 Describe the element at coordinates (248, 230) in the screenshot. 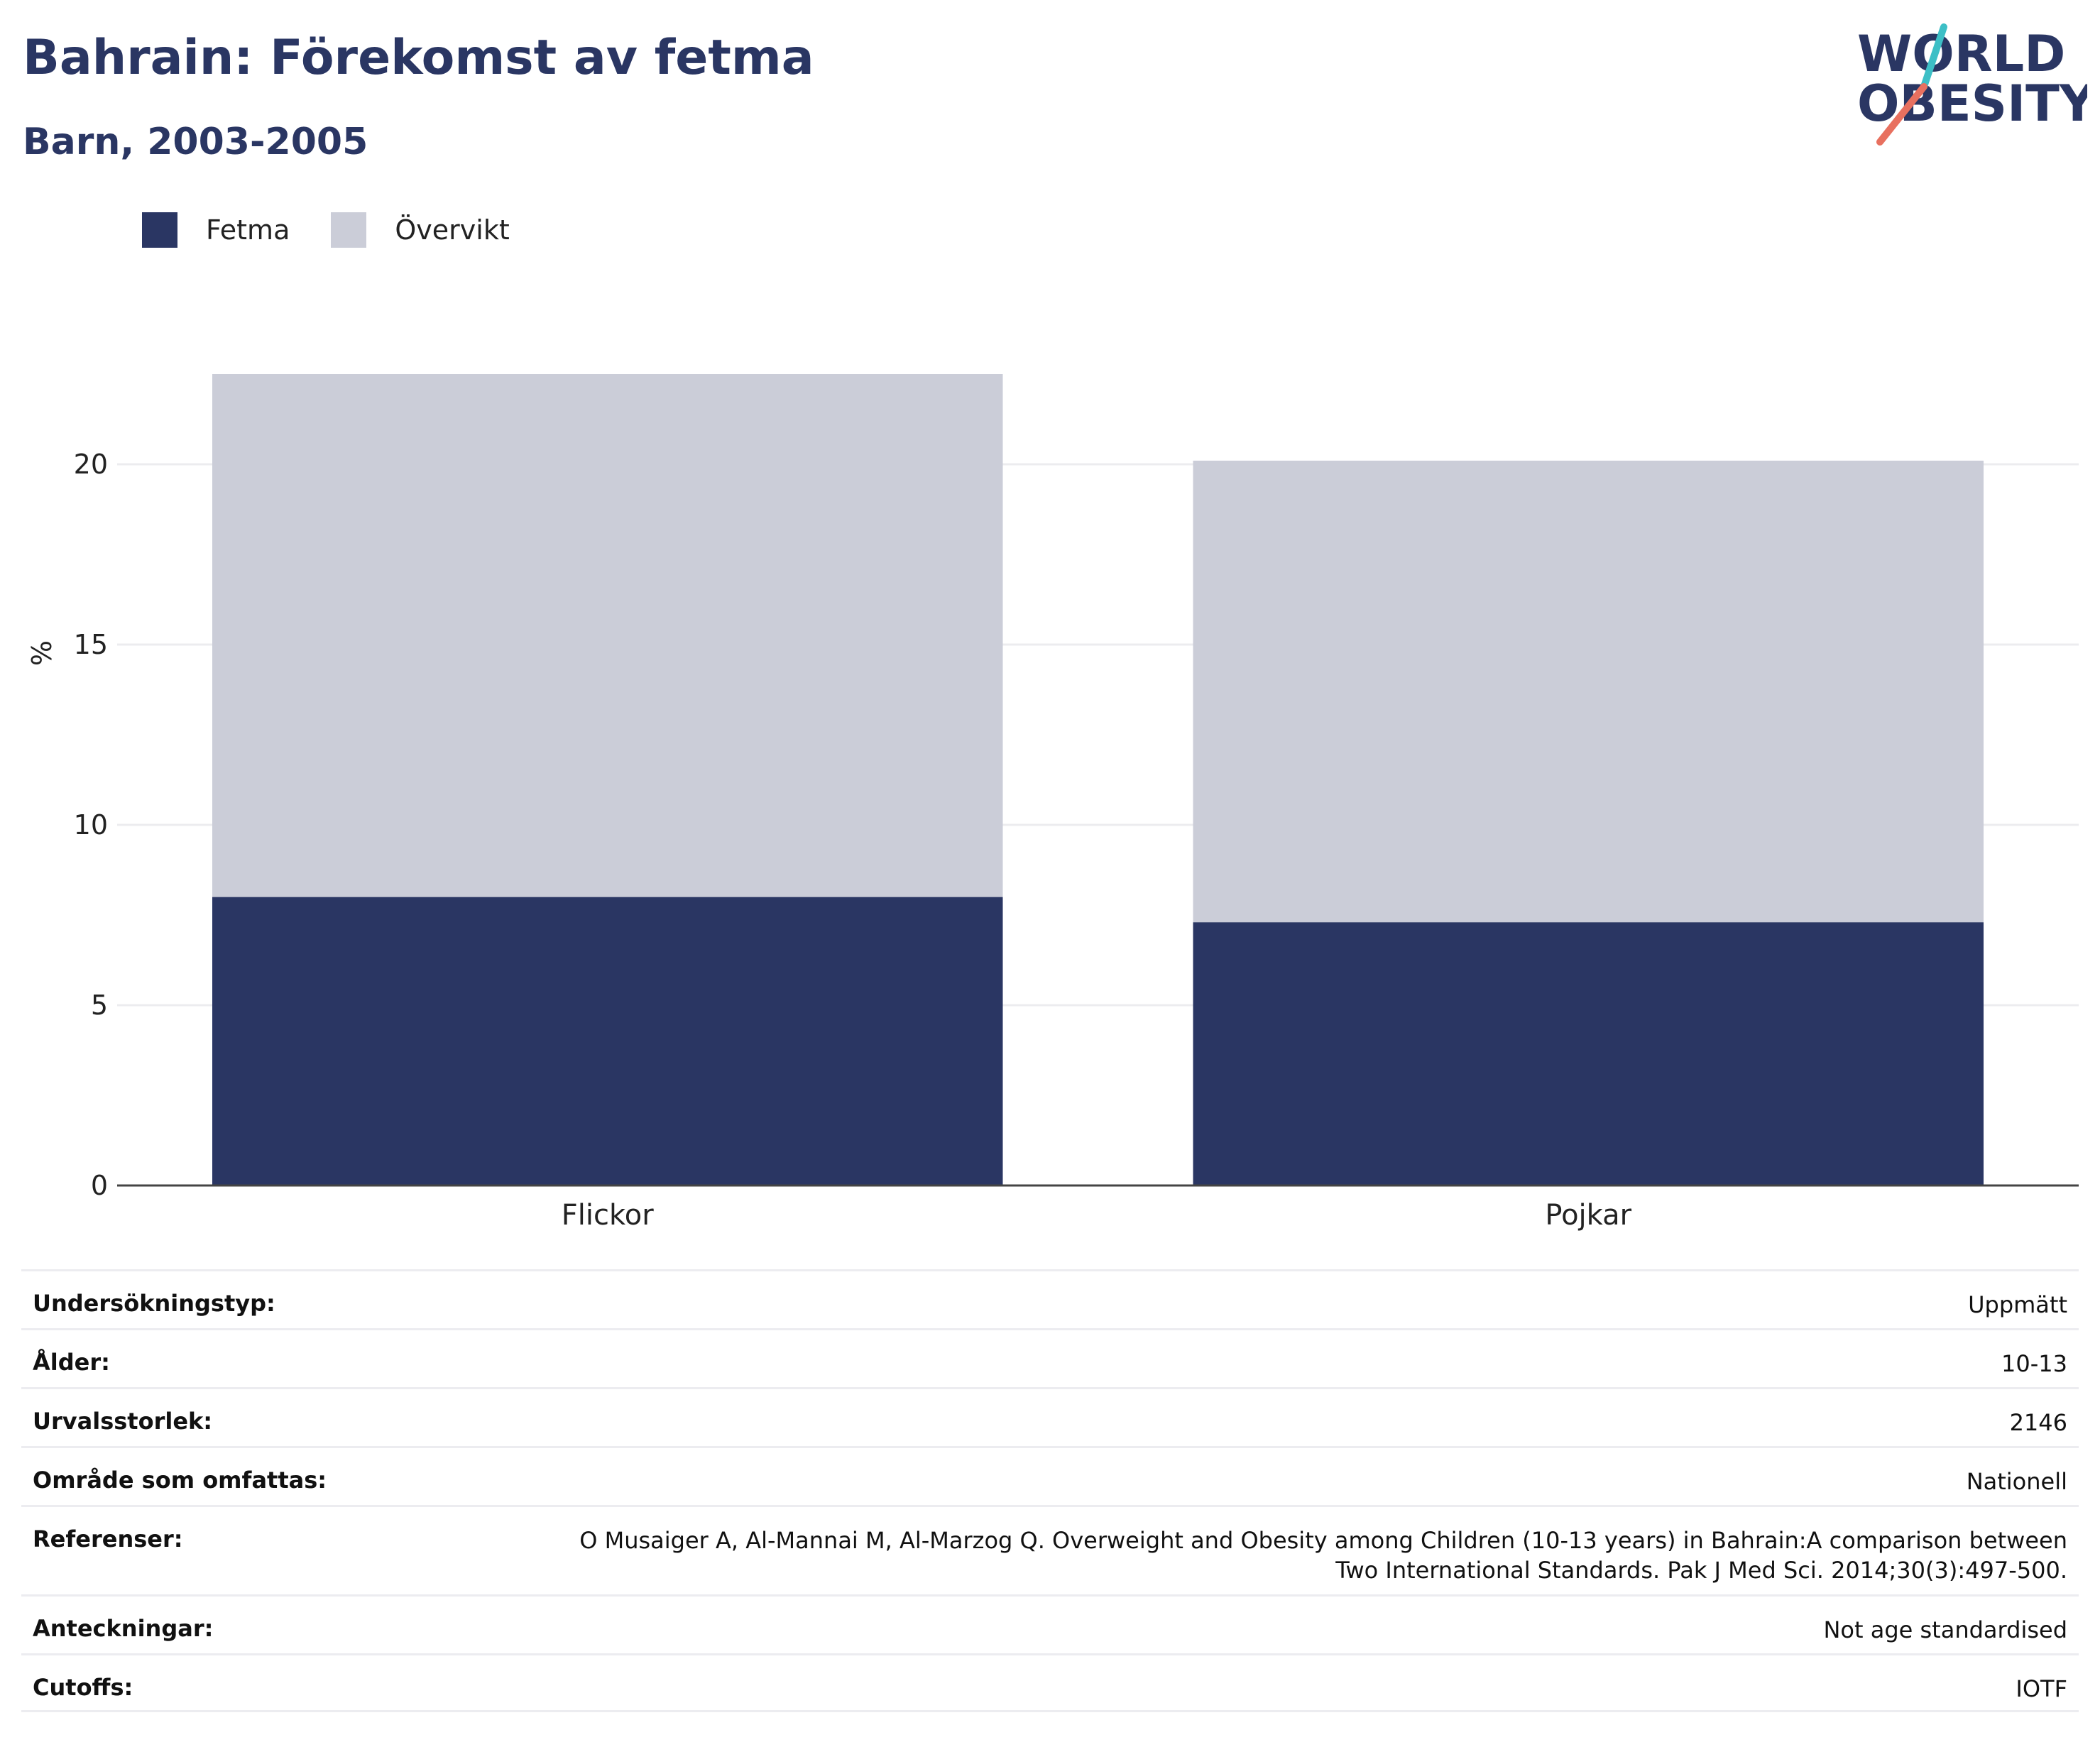

I see `legend-label-fetma: Fetma` at that location.